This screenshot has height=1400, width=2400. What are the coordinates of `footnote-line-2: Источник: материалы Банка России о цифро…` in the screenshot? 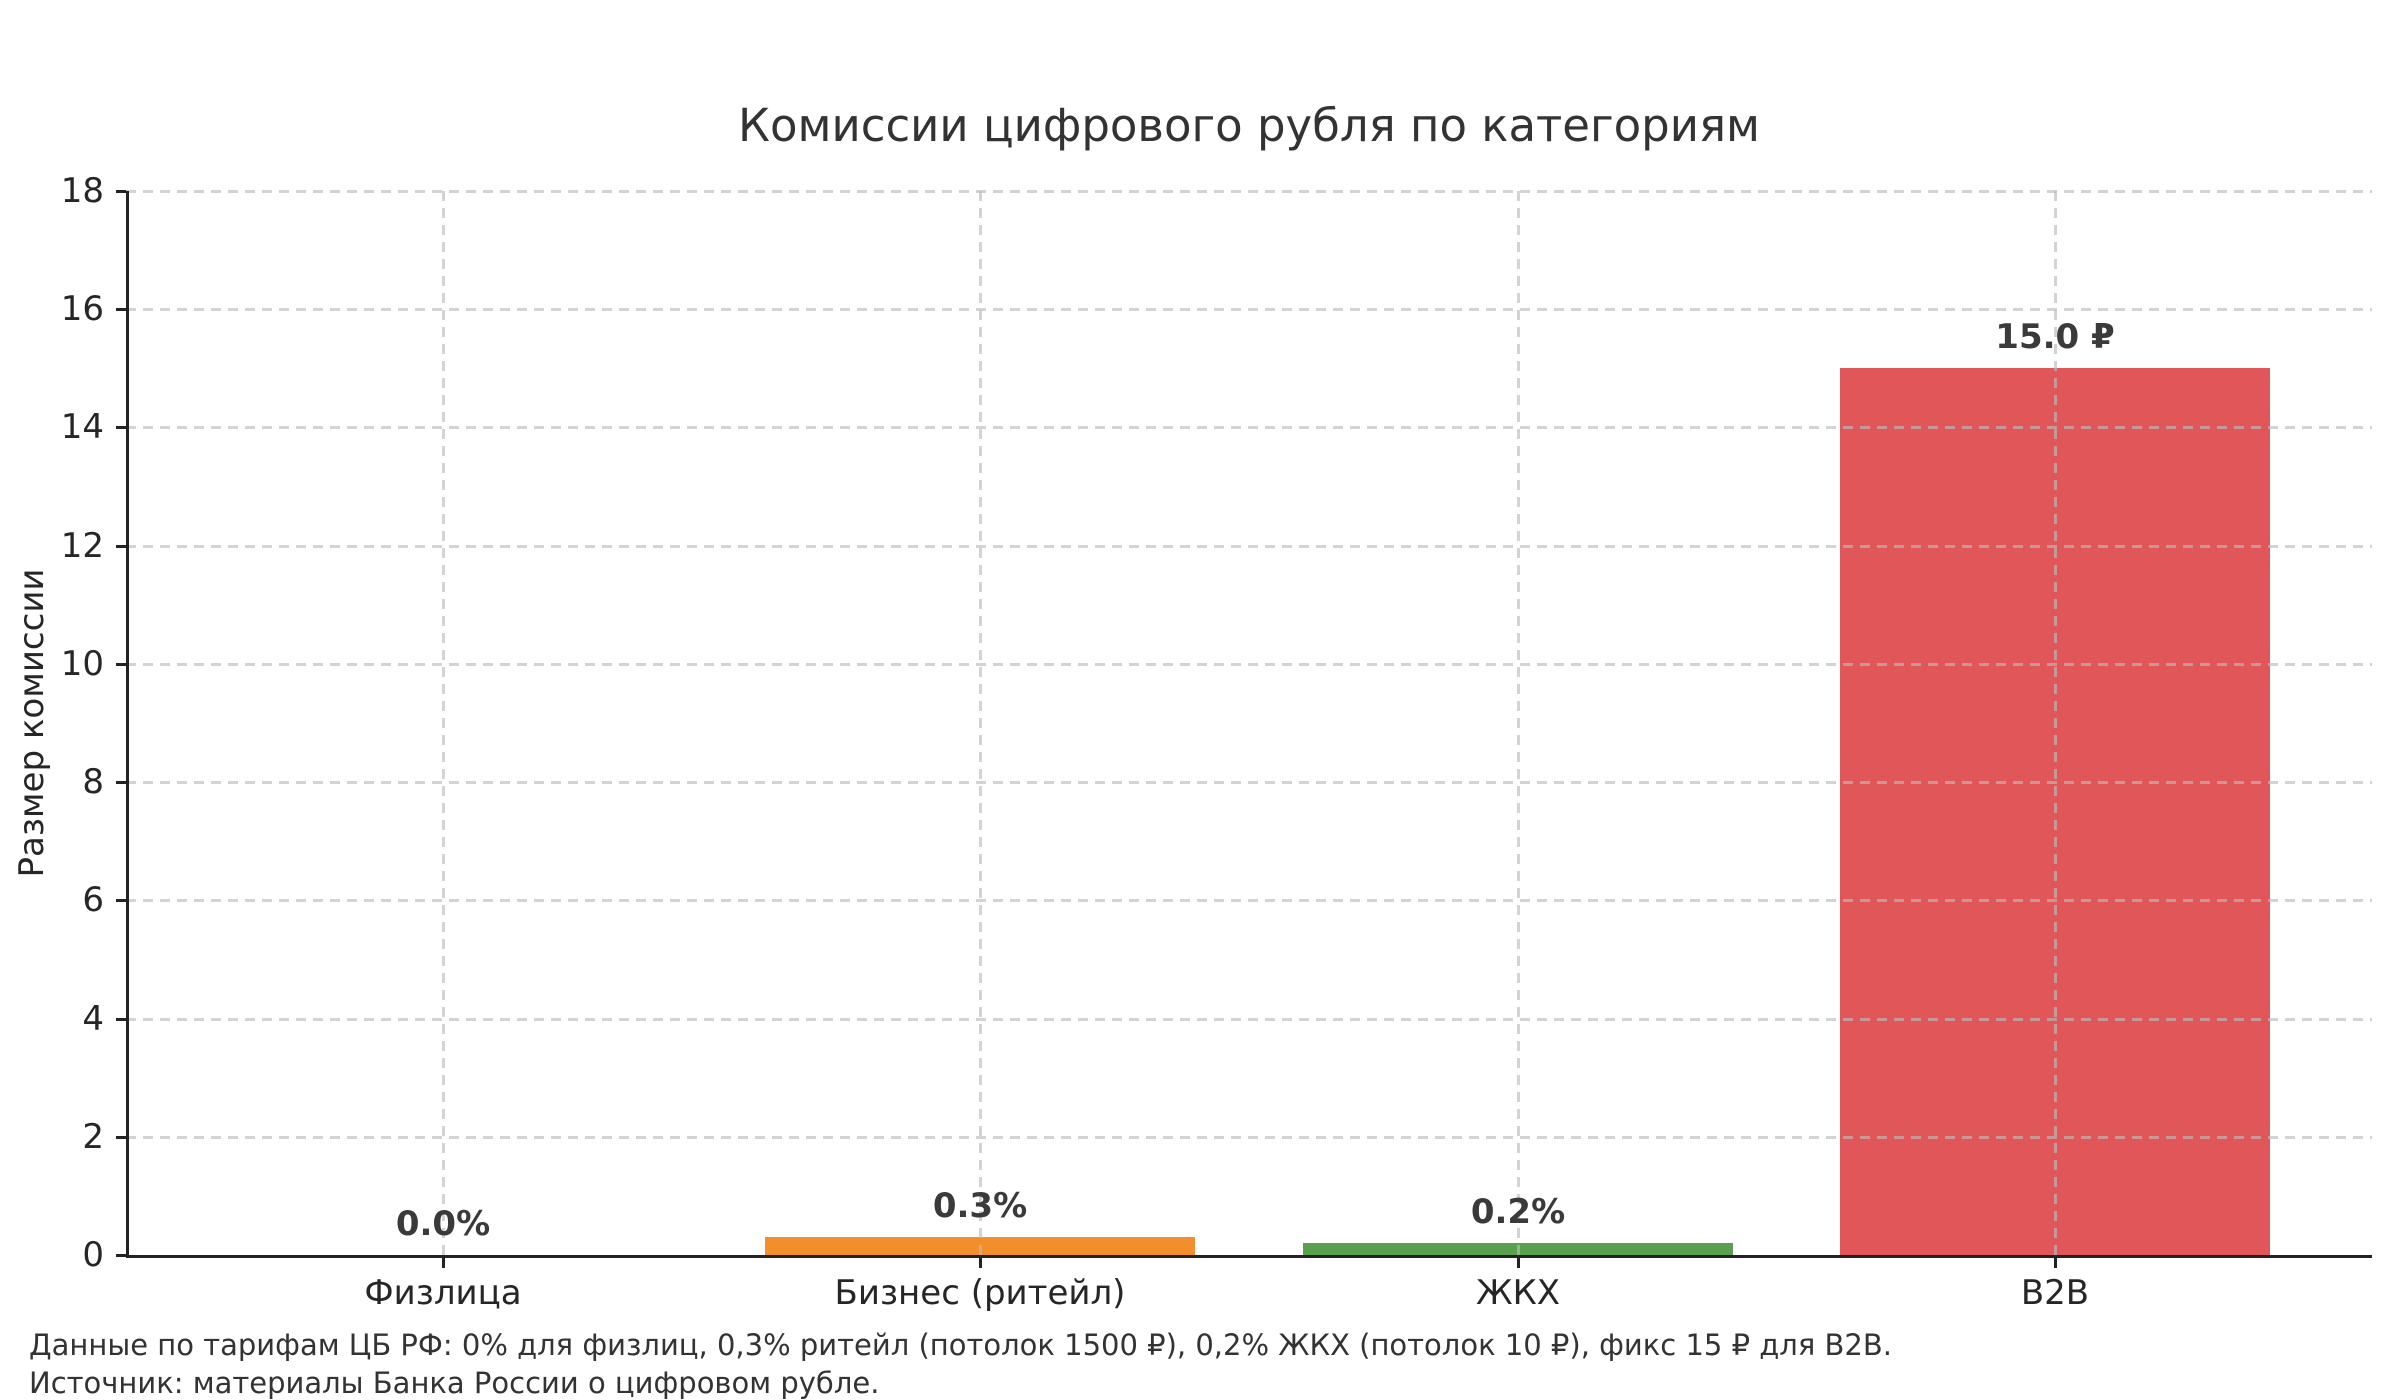 It's located at (454, 1383).